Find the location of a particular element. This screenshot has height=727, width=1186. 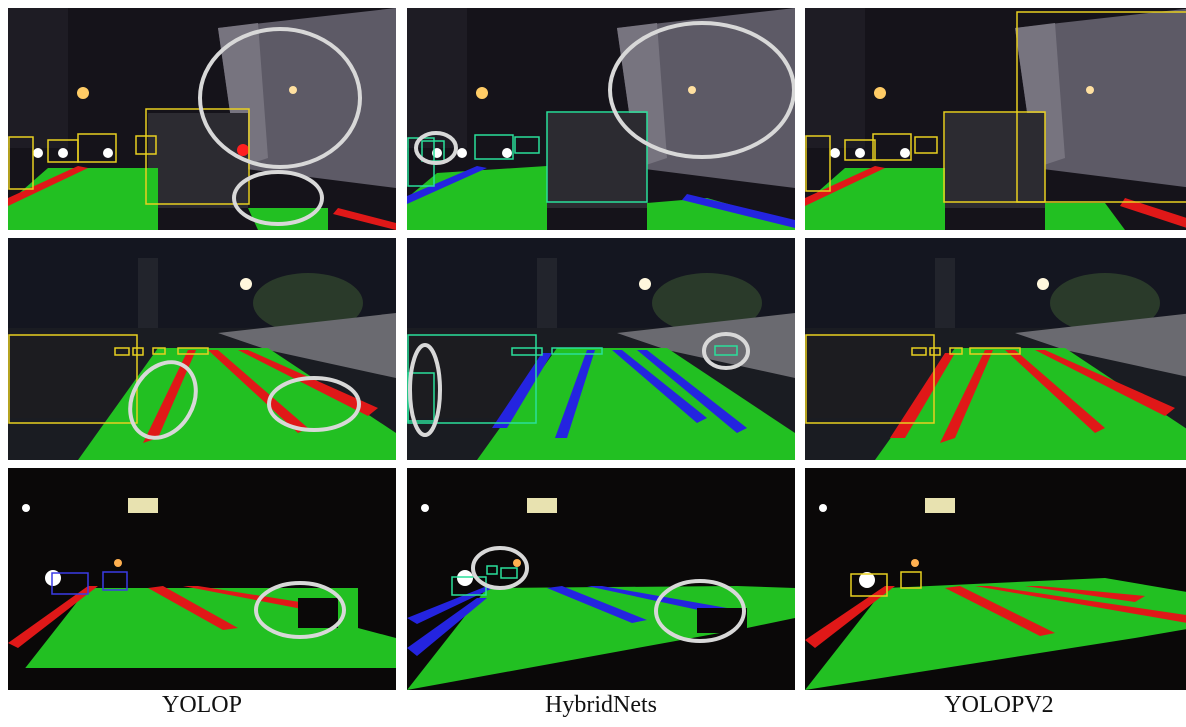

panel-yolopv2-dark-road-scene is located at coordinates (995, 579).